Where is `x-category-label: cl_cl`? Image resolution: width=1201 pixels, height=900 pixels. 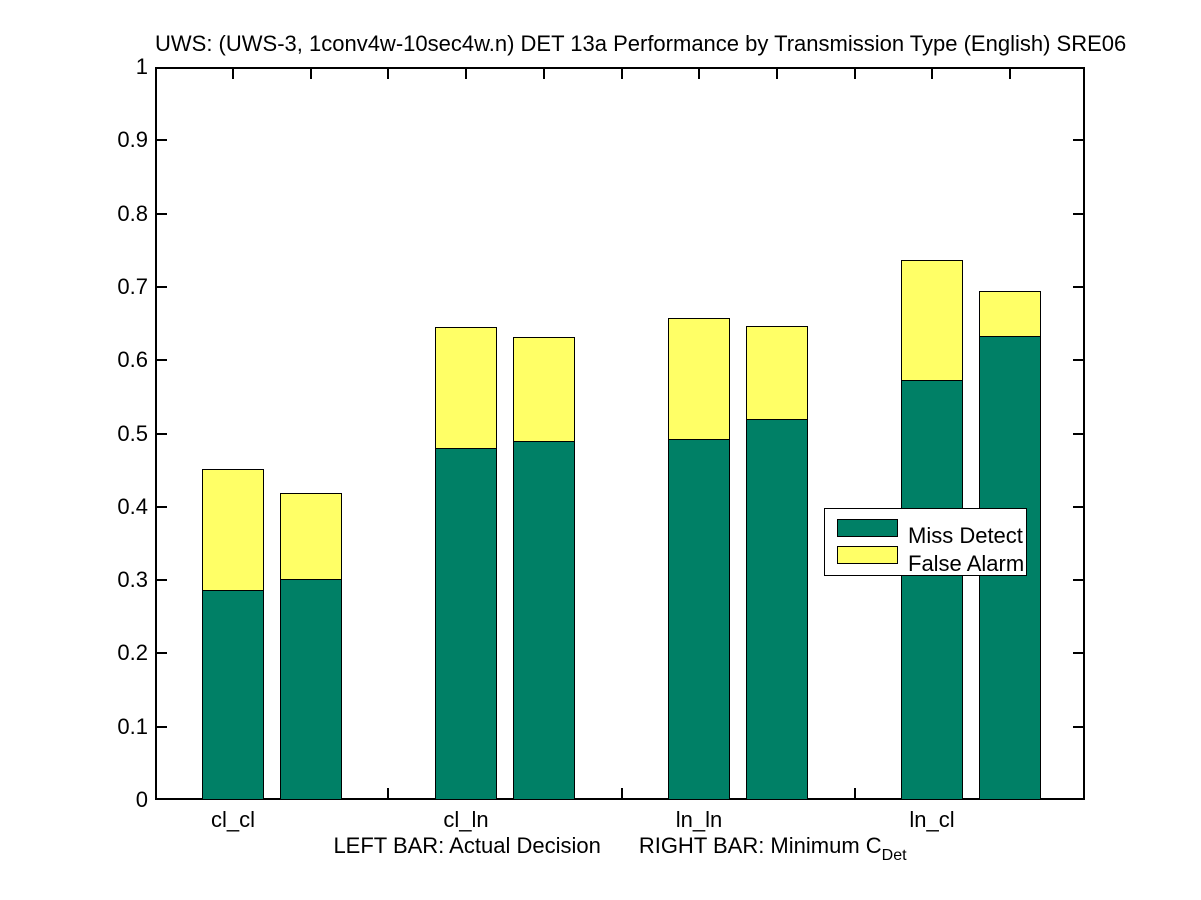 x-category-label: cl_cl is located at coordinates (232, 819).